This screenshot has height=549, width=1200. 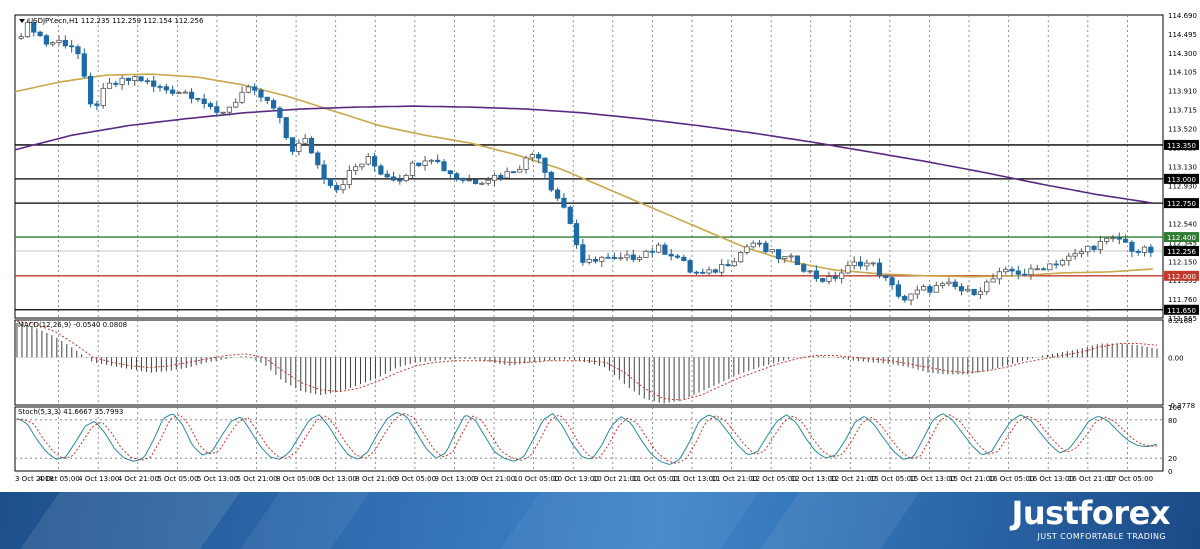 What do you see at coordinates (735, 479) in the screenshot?
I see `time-label: 11 Oct 21:00` at bounding box center [735, 479].